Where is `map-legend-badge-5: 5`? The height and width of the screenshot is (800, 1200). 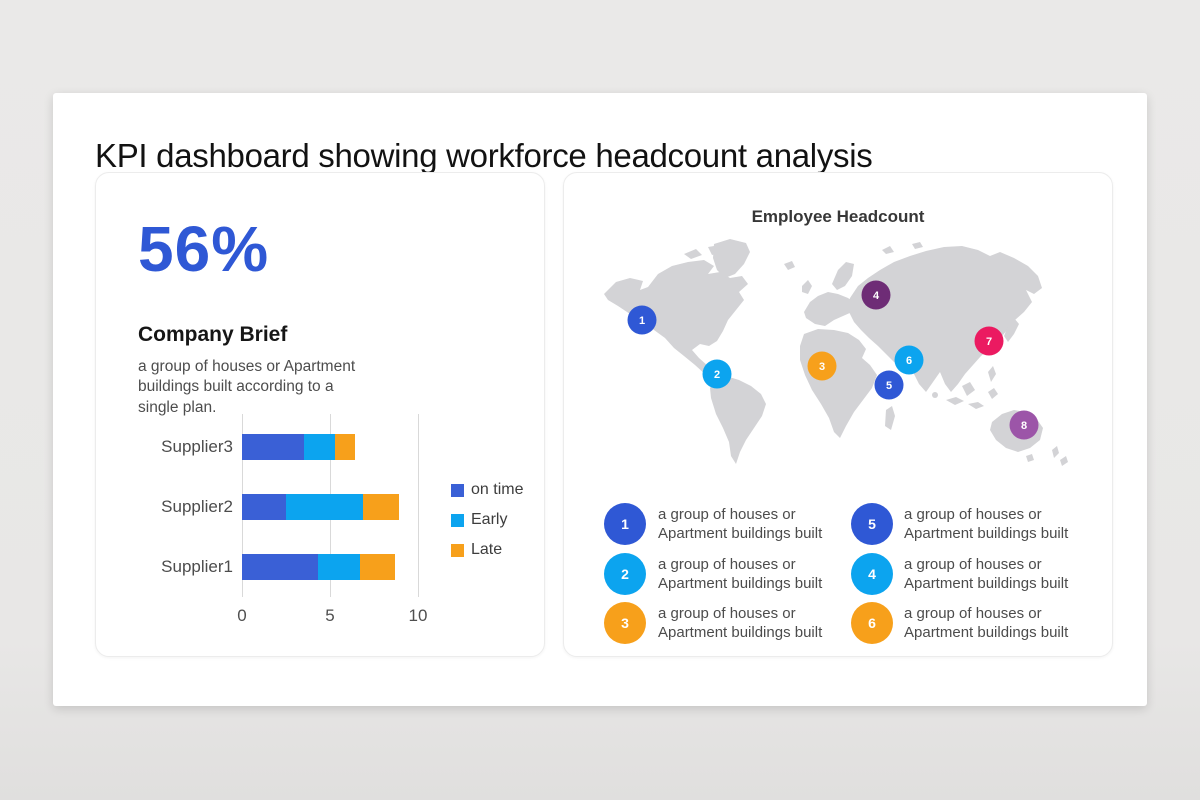 map-legend-badge-5: 5 is located at coordinates (872, 524).